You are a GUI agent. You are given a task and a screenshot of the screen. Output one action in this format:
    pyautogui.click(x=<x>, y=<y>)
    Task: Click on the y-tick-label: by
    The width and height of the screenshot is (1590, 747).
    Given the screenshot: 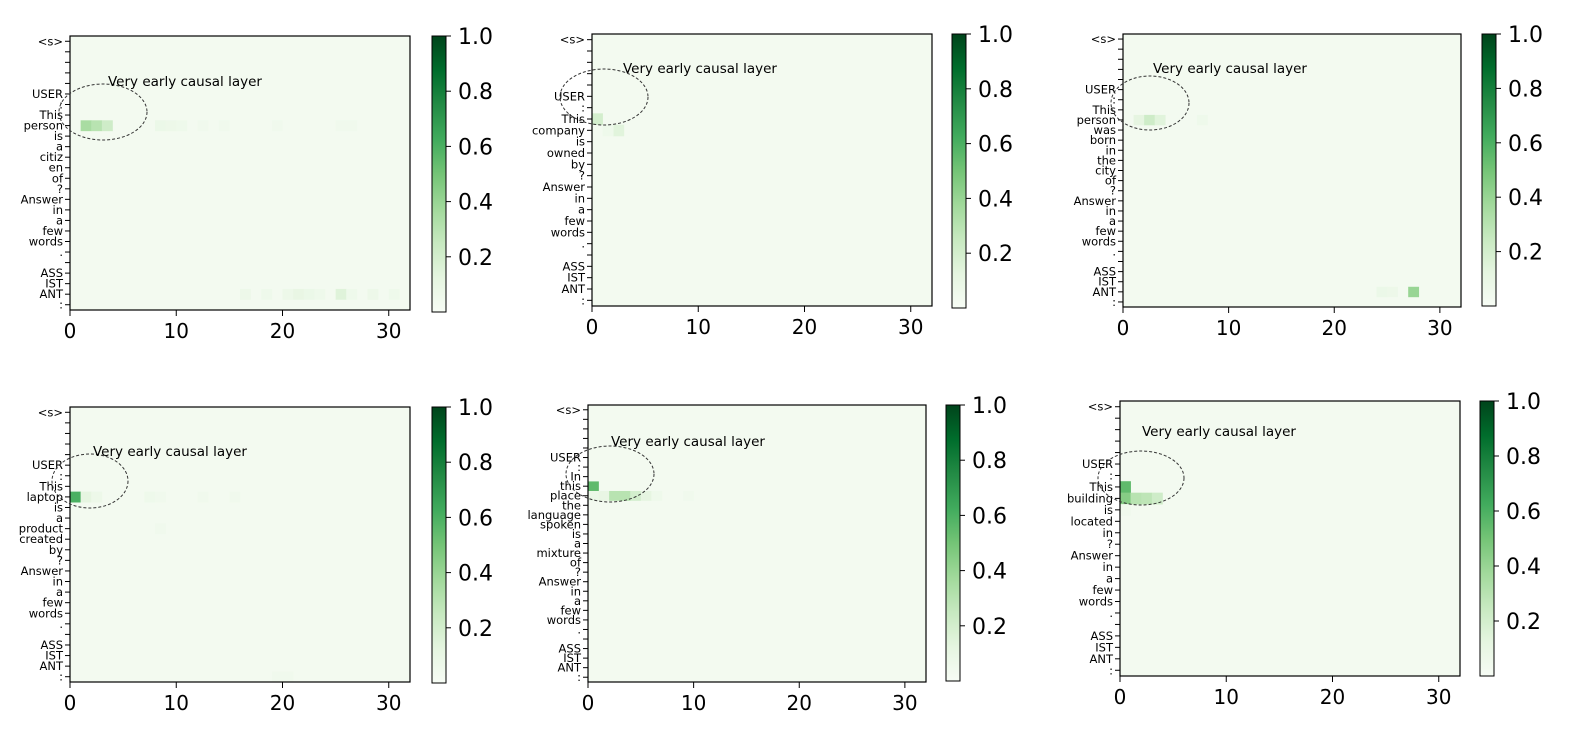 What is the action you would take?
    pyautogui.click(x=578, y=164)
    